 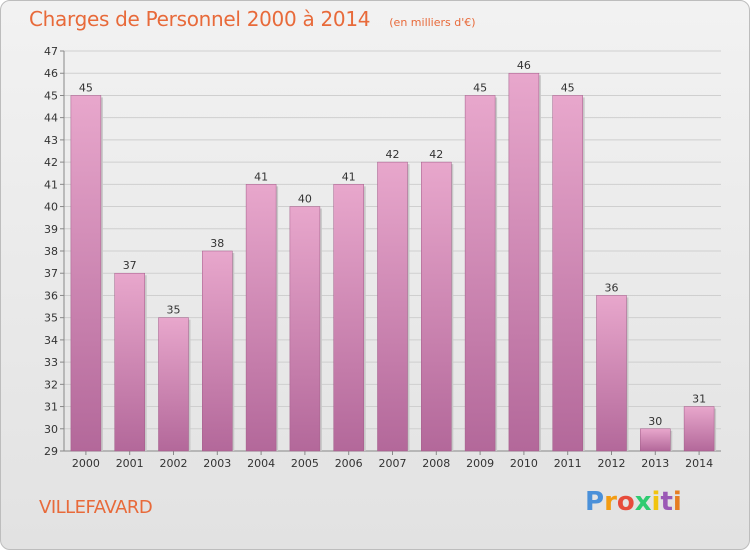 I want to click on proxiti-logo: Proxiti, so click(x=633, y=502).